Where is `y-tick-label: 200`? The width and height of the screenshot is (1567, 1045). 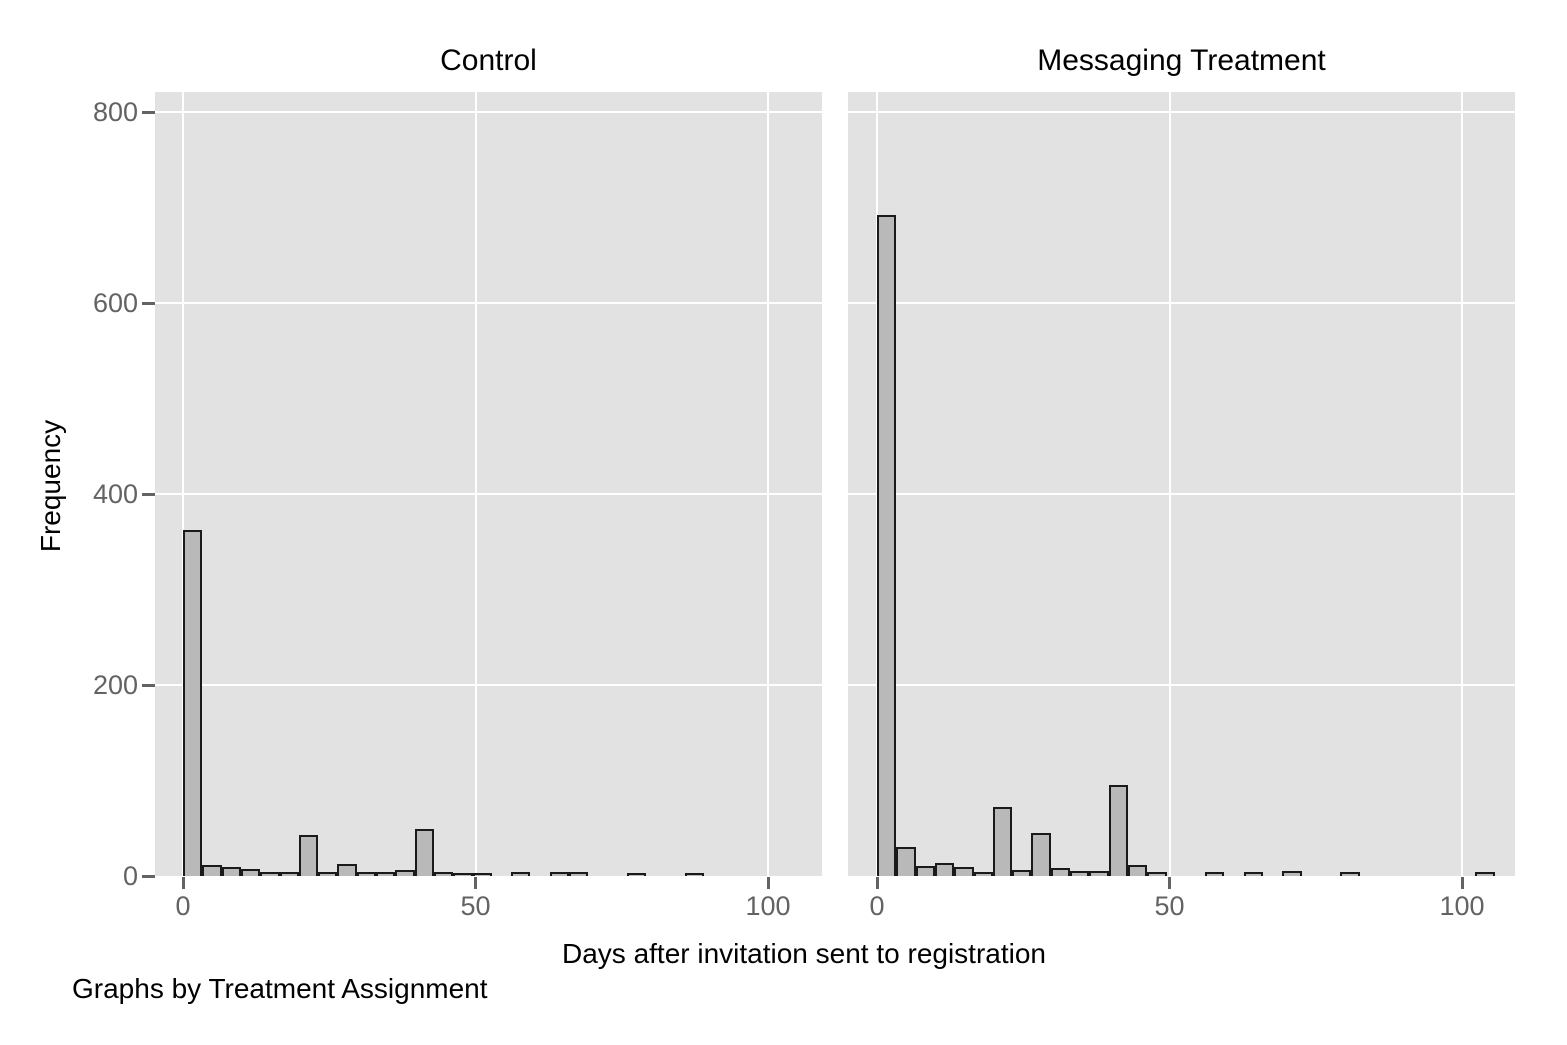 y-tick-label: 200 is located at coordinates (115, 685).